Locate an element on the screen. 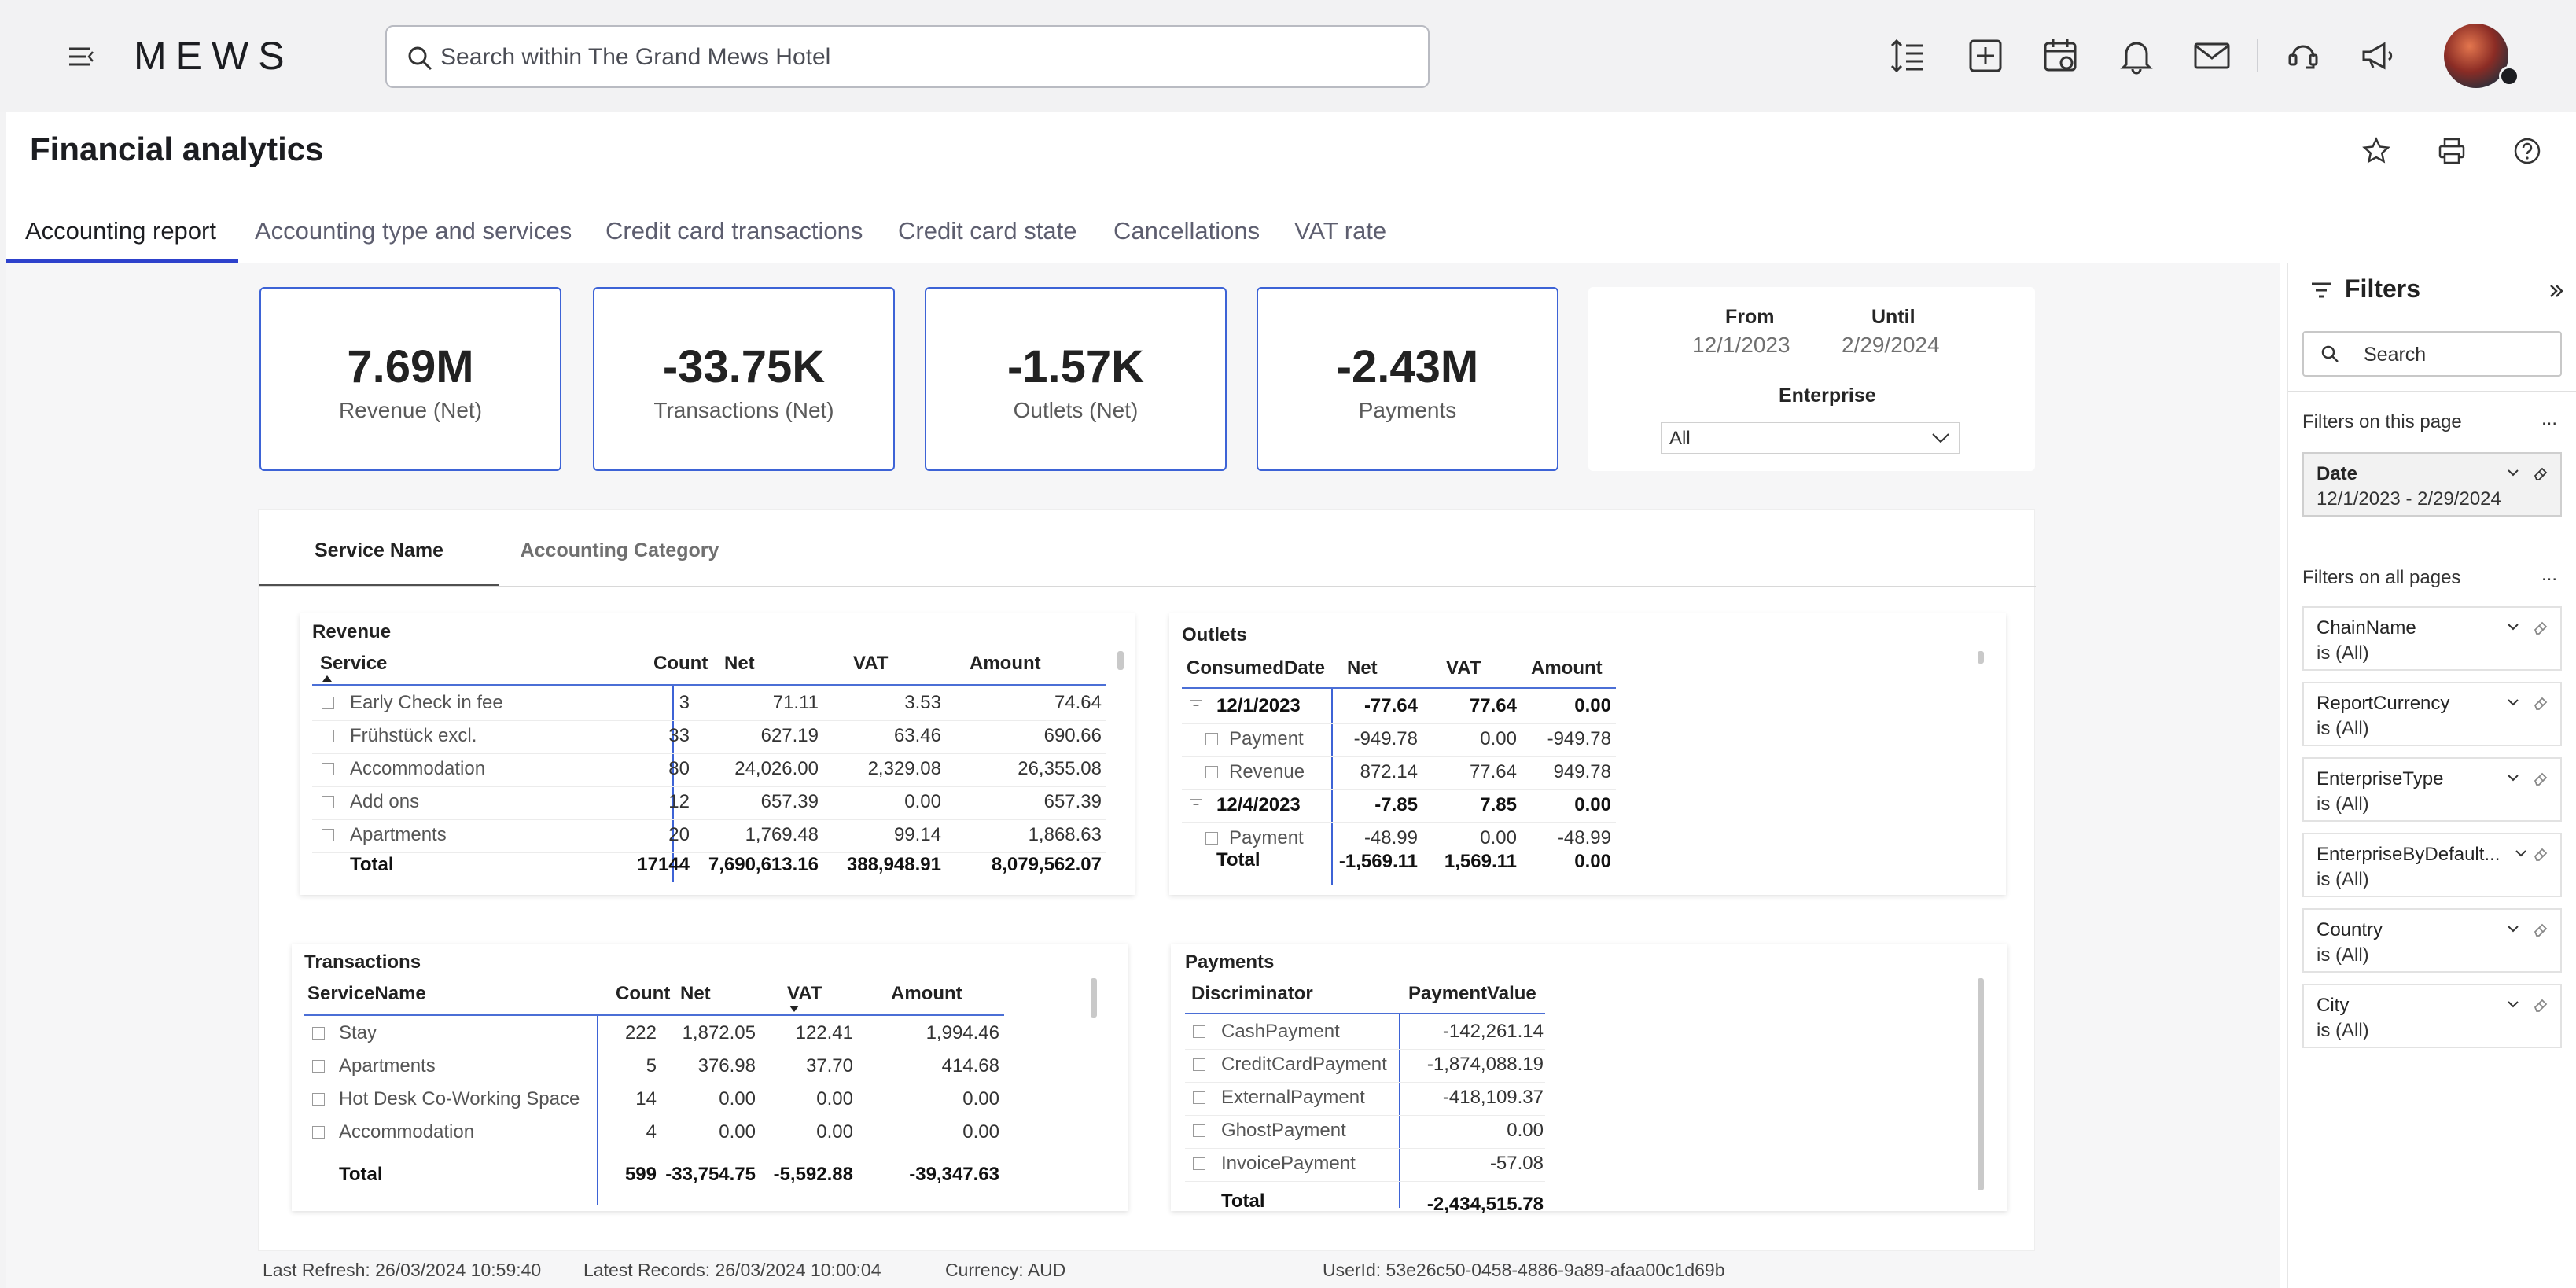  from-date: 12/1/2023 is located at coordinates (1741, 345).